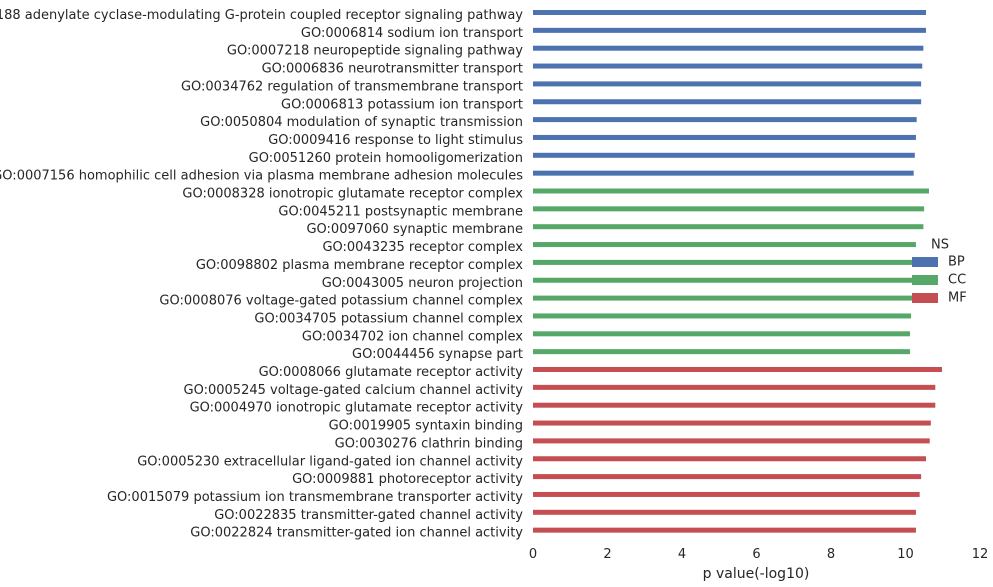  I want to click on x-tick-label: 10, so click(905, 554).